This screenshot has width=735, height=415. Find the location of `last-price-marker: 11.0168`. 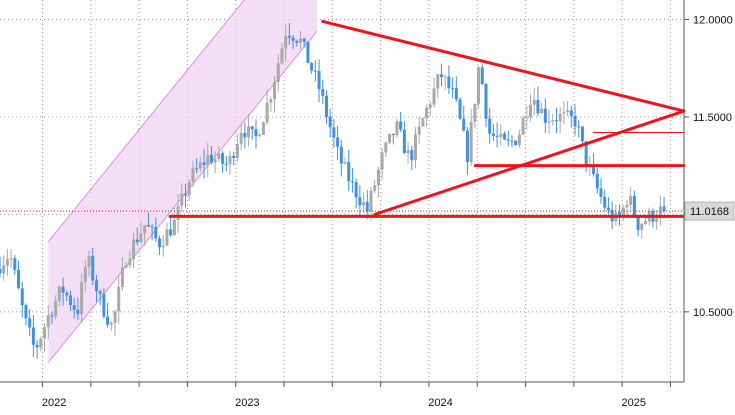

last-price-marker: 11.0168 is located at coordinates (367, 211).